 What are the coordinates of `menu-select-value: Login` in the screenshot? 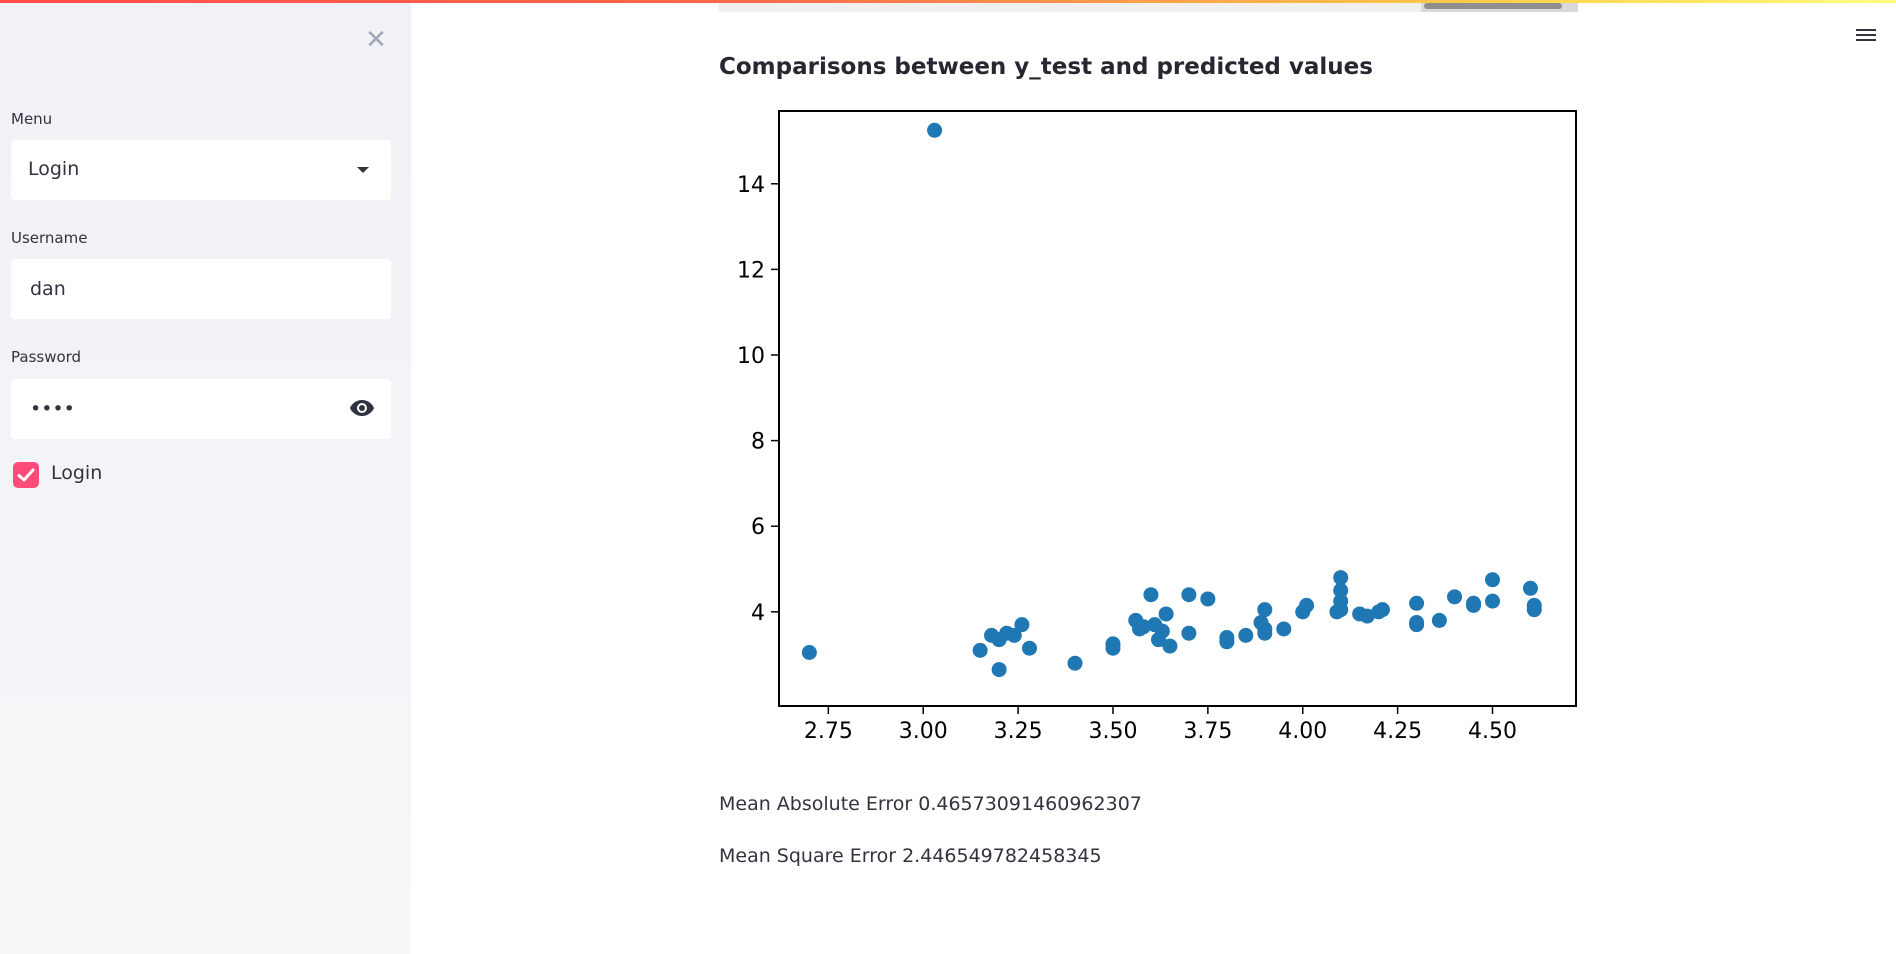 It's located at (54, 169).